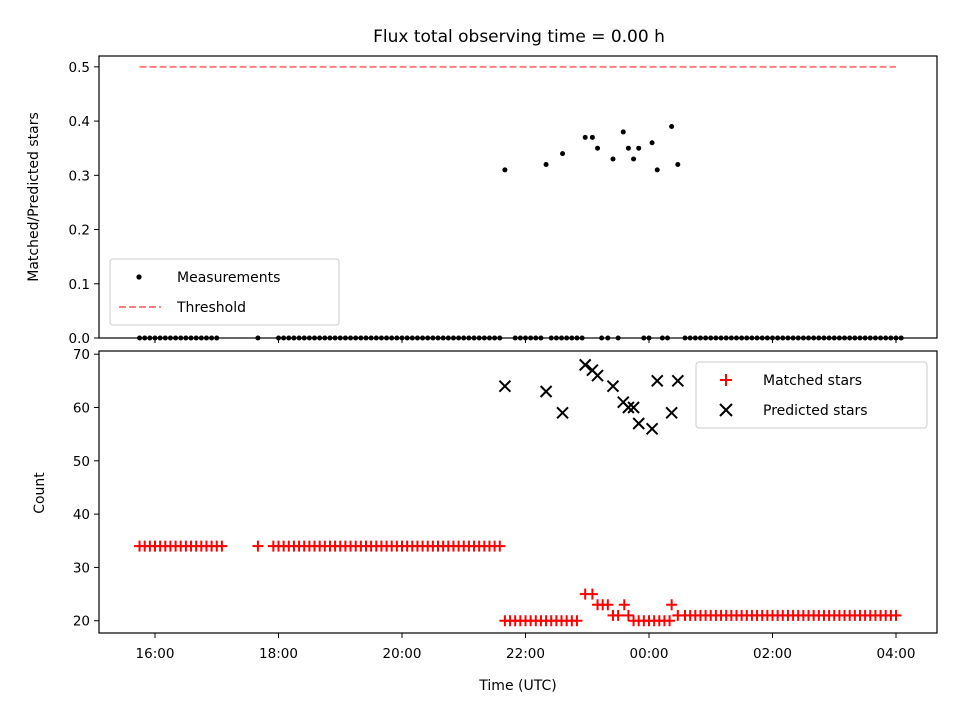 This screenshot has height=720, width=960. Describe the element at coordinates (79, 285) in the screenshot. I see `top-ytick-label: 0.1` at that location.